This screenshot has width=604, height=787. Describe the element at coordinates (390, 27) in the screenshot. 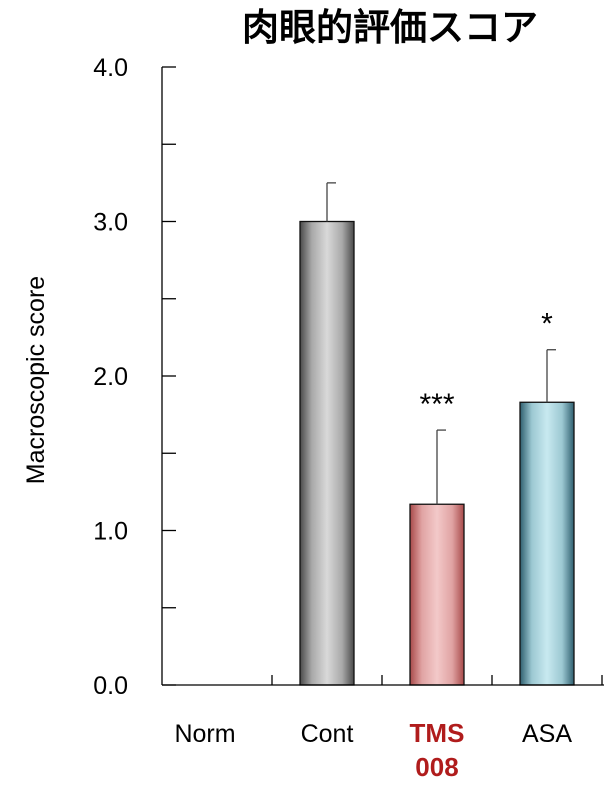

I see `chart-title: 肉眼的評価スコア` at that location.